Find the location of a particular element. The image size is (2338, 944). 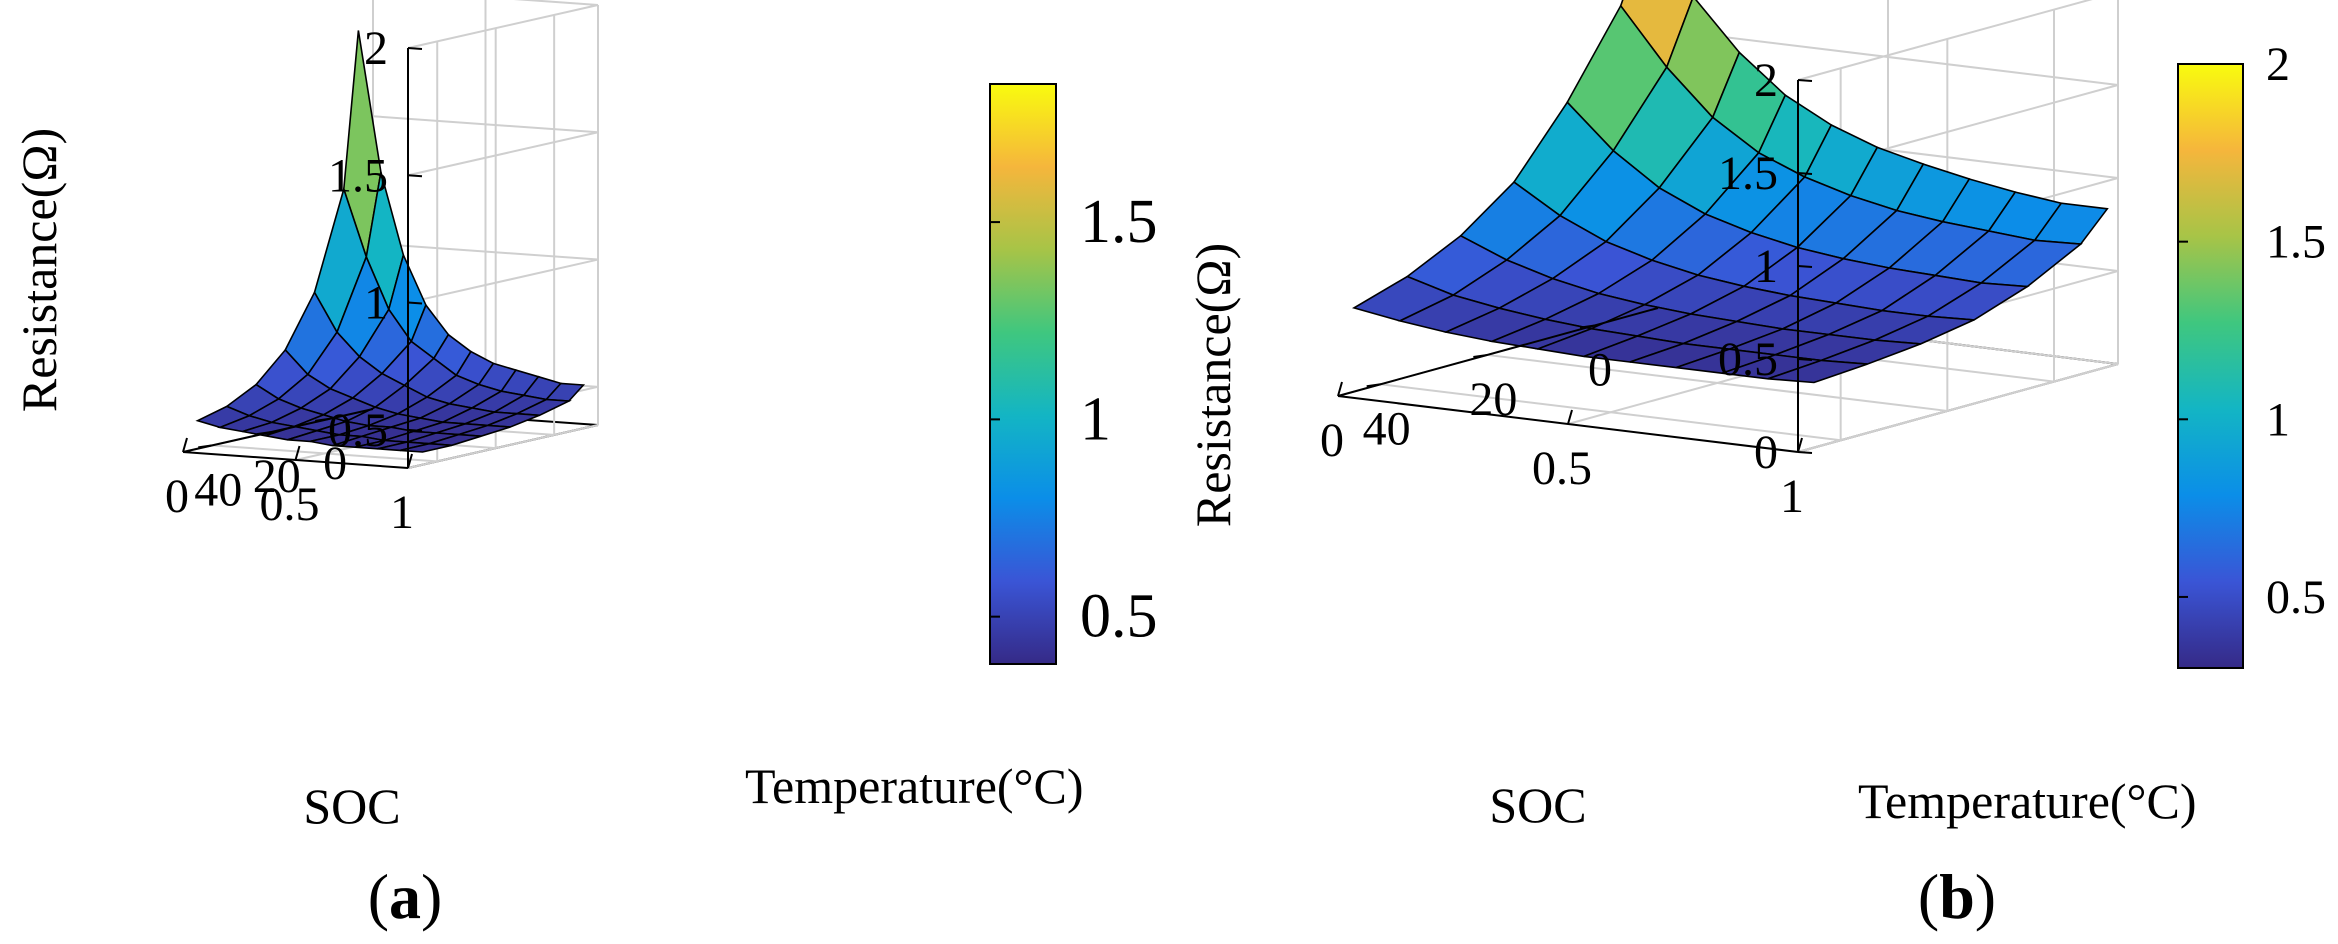

surface-b is located at coordinates (1730, 192).